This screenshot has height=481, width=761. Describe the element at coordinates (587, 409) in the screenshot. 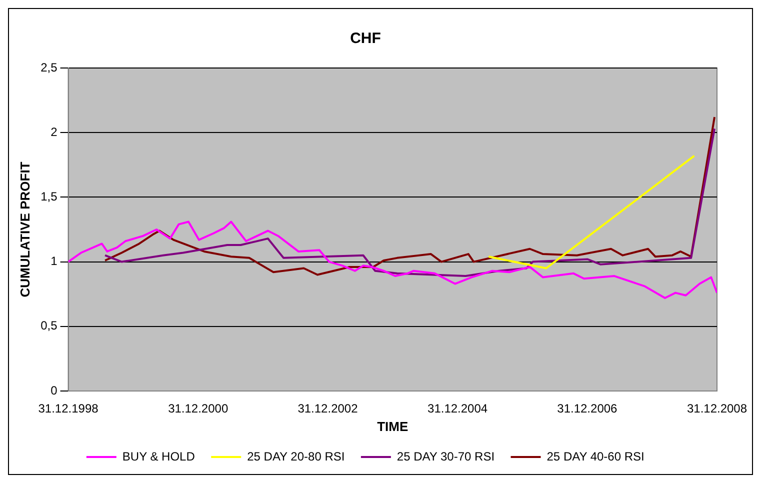

I see `x-tick-label: 31.12.2006` at that location.